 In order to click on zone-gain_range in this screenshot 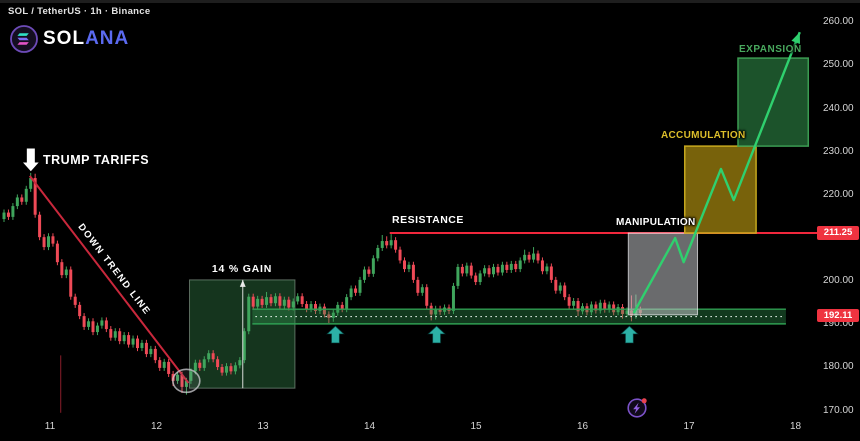, I will do `click(242, 334)`.